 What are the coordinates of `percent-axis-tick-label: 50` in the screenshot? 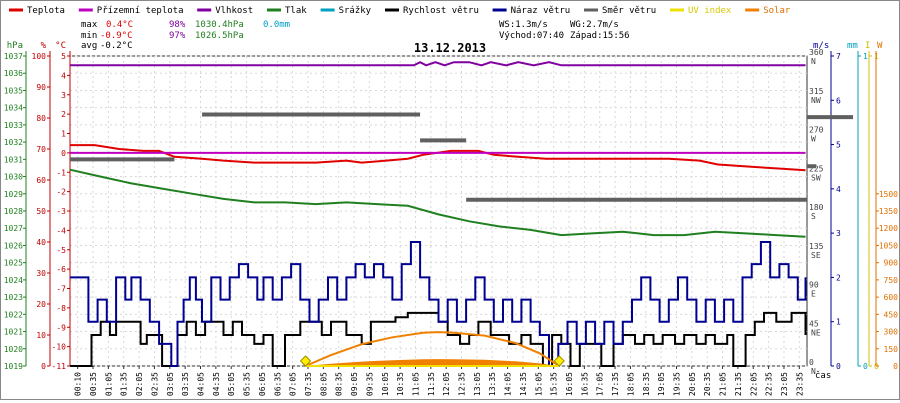 It's located at (41, 211).